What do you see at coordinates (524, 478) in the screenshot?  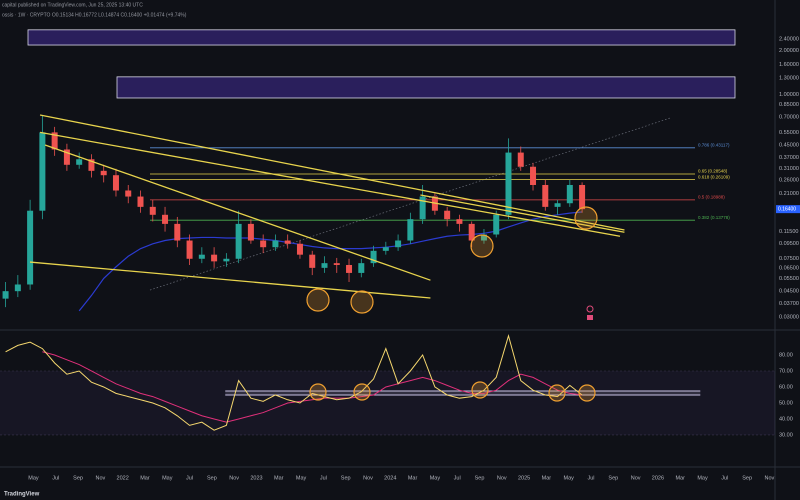 I see `x-tick-label: 2025` at bounding box center [524, 478].